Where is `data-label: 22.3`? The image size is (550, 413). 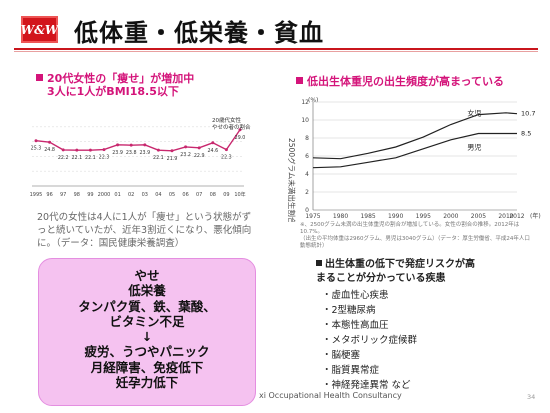 data-label: 22.3 is located at coordinates (226, 158).